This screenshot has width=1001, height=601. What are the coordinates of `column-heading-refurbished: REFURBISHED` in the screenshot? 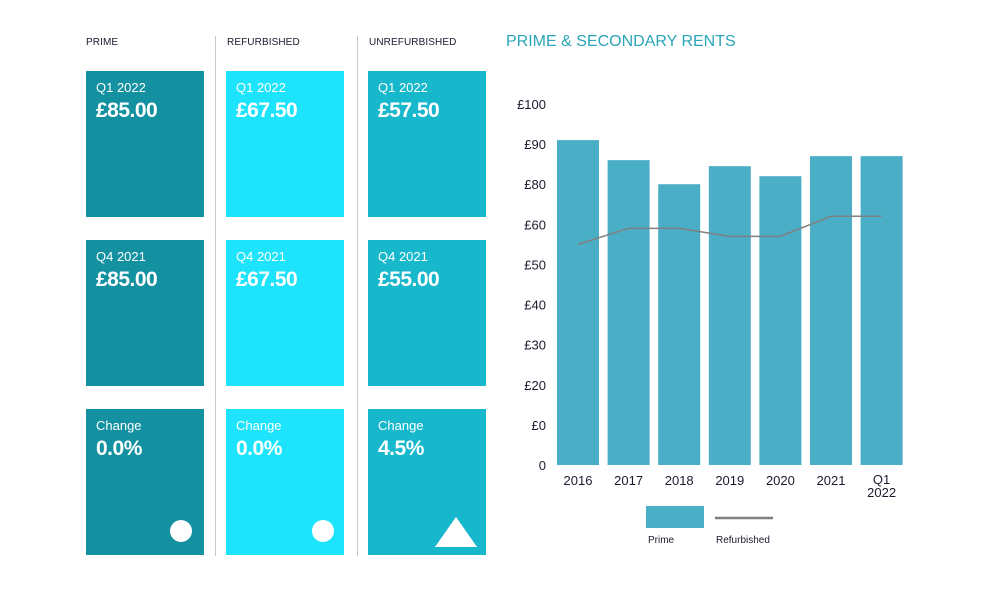 It's located at (263, 42).